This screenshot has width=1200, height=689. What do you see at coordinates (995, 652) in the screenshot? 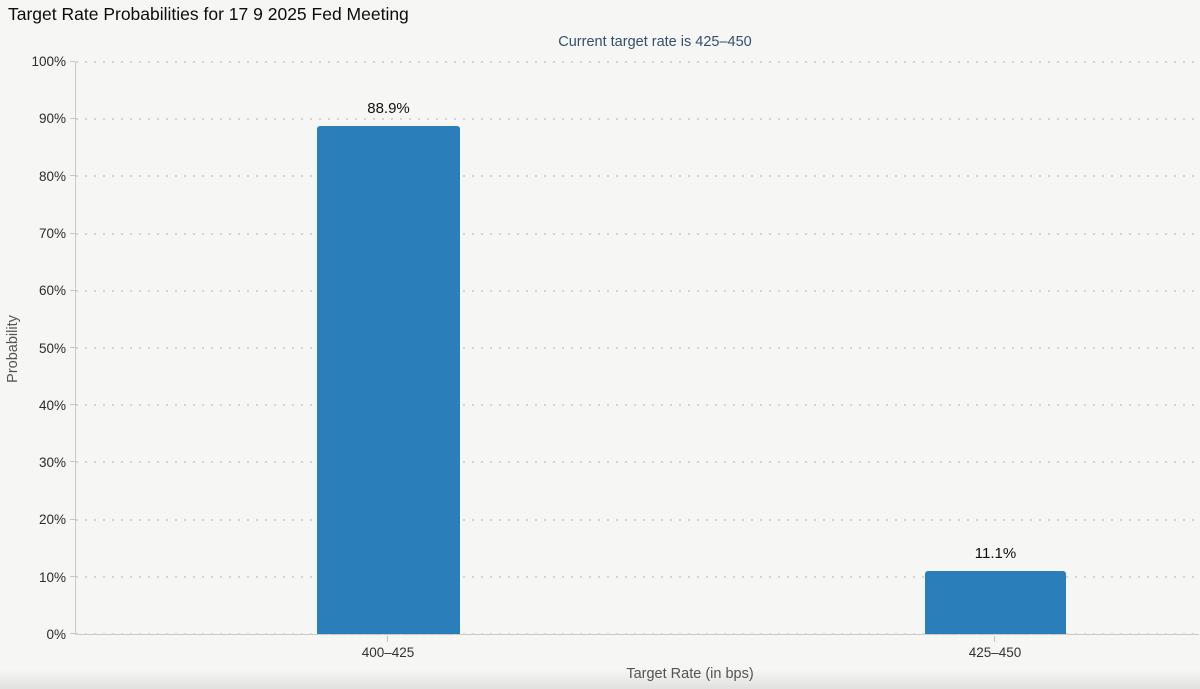
I see `x-tick-label: 425–450` at bounding box center [995, 652].